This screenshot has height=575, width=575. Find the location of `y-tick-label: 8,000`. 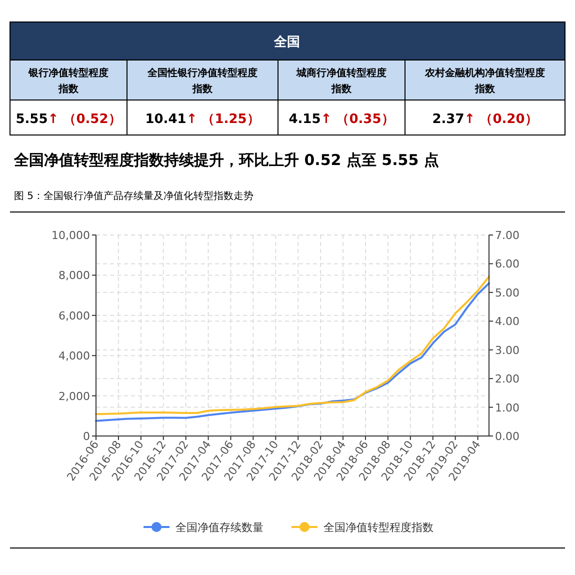

y-tick-label: 8,000 is located at coordinates (74, 275).